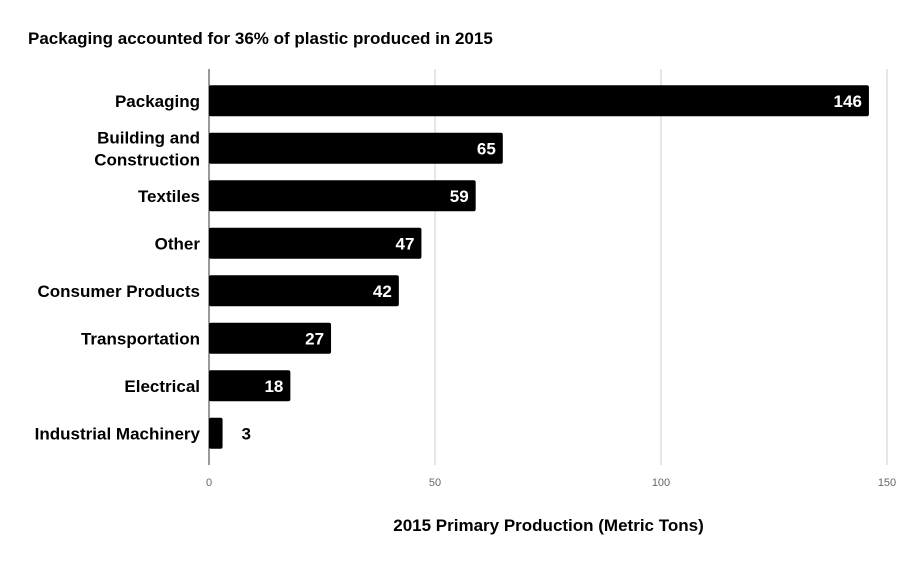 This screenshot has height=566, width=917. What do you see at coordinates (119, 291) in the screenshot?
I see `category-label: Consumer Products` at bounding box center [119, 291].